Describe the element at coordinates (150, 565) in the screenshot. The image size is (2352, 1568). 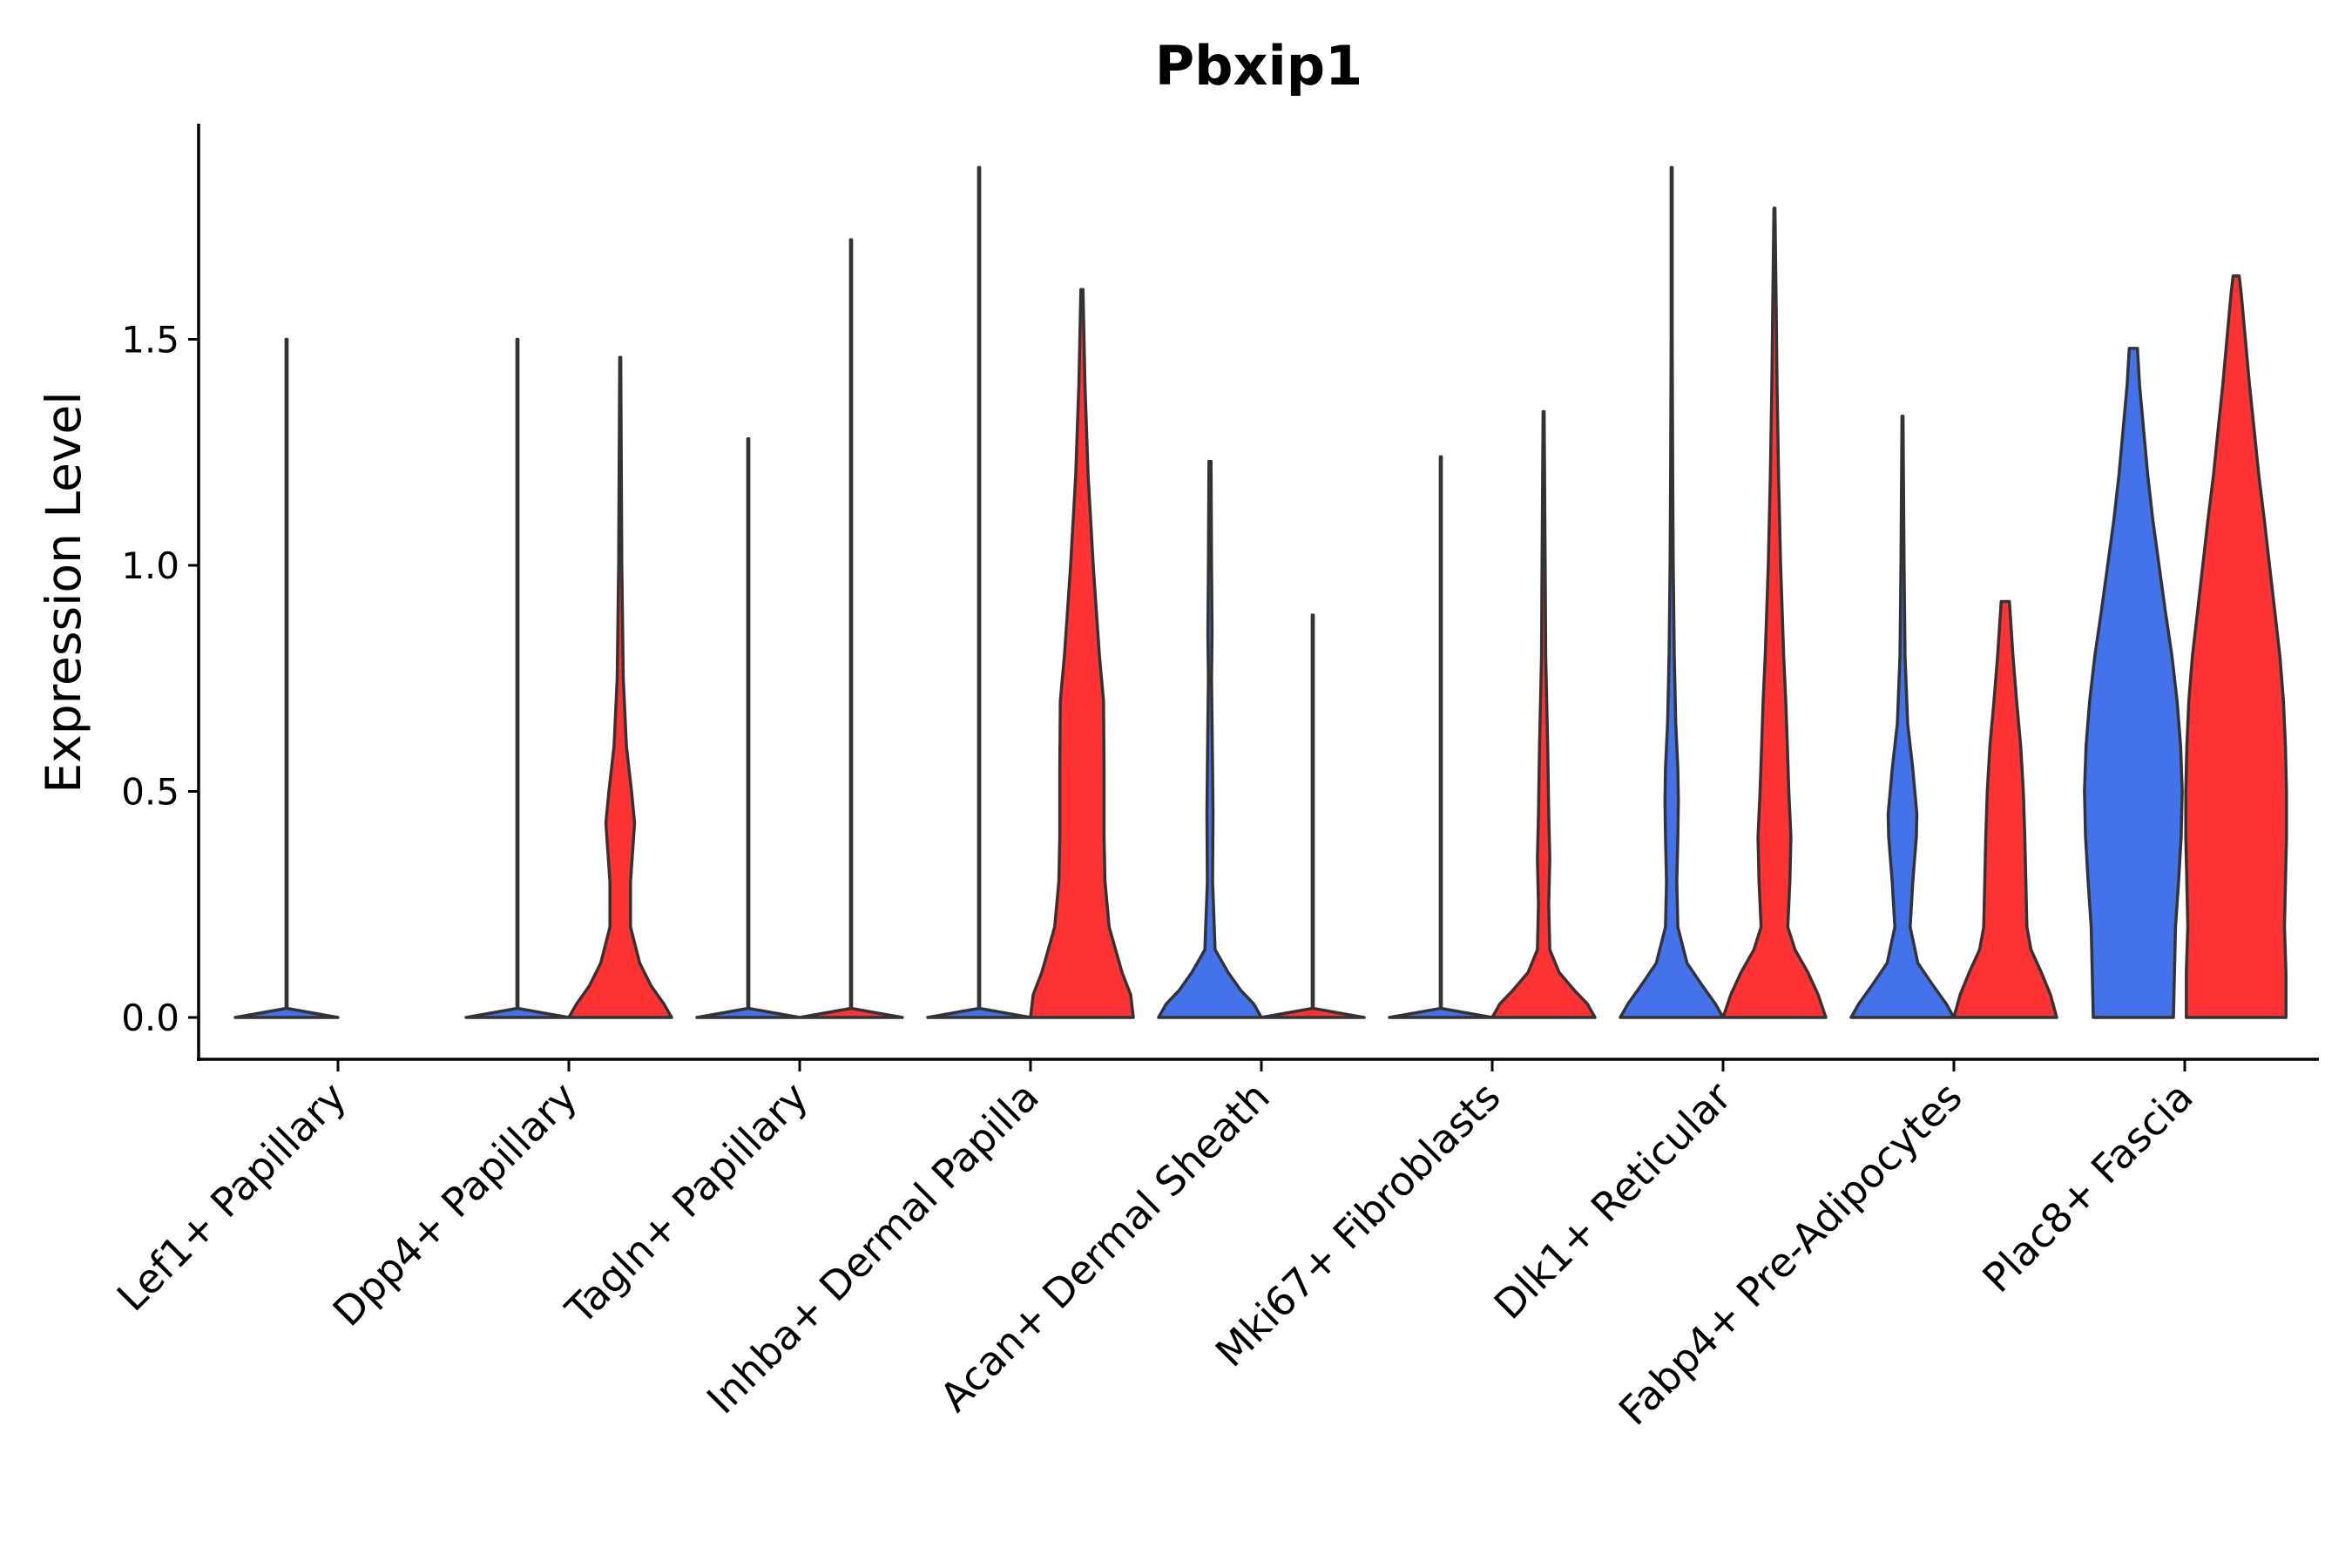
I see `y-tick-label: 1.0` at that location.